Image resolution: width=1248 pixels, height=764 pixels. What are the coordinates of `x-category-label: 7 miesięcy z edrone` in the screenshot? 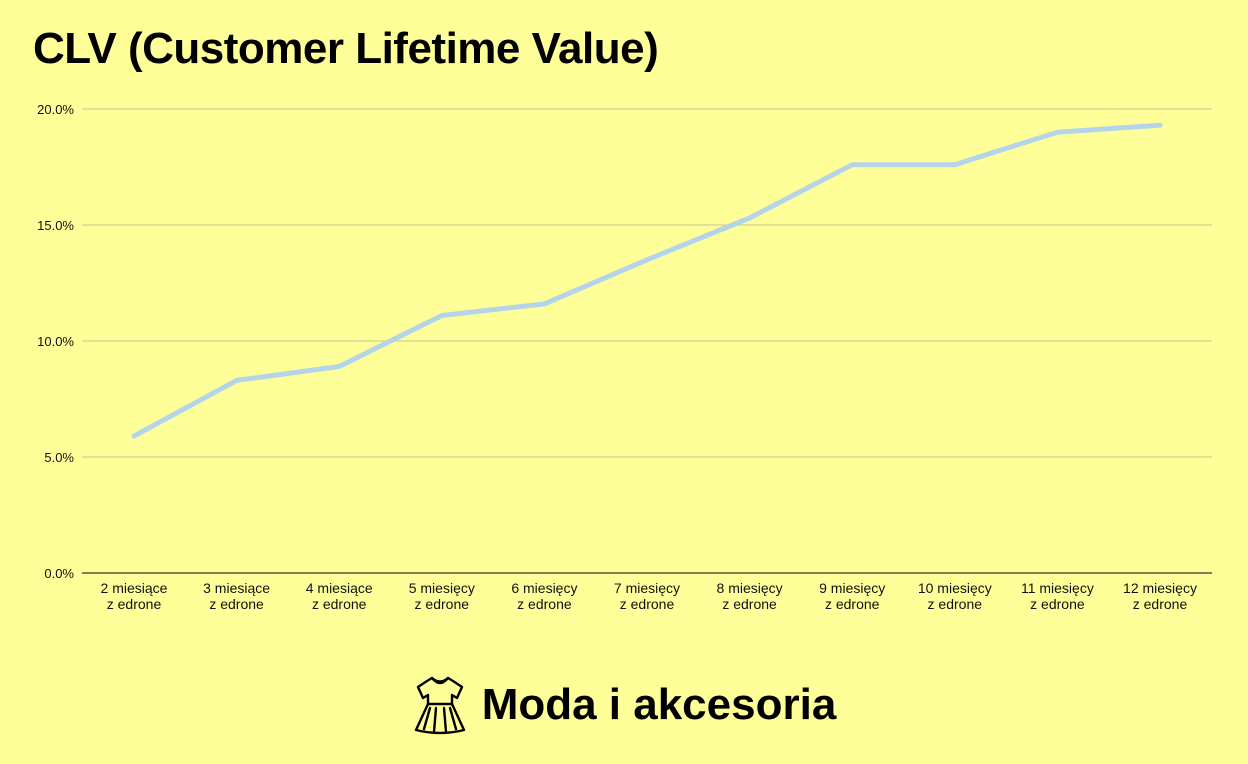 It's located at (647, 596).